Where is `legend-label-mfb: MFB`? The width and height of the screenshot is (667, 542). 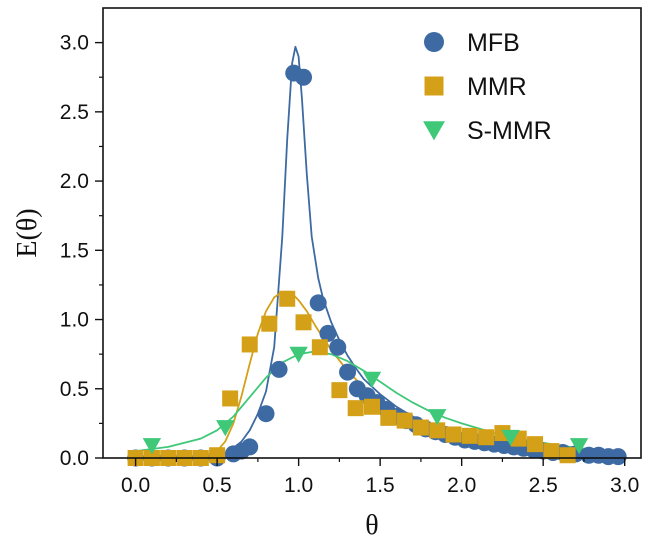
legend-label-mfb: MFB is located at coordinates (493, 43).